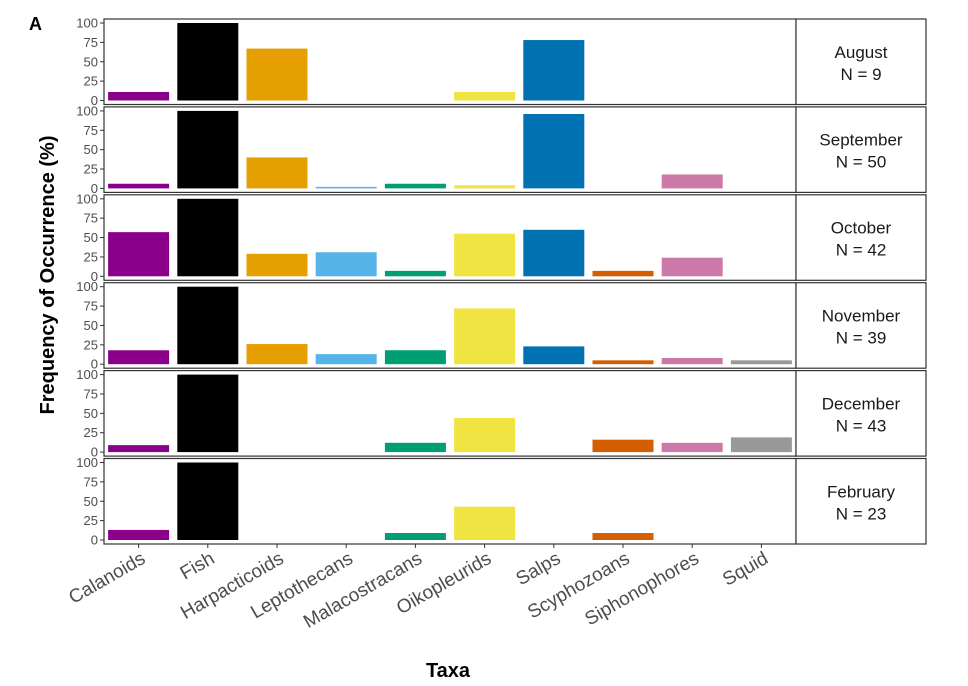 The image size is (968, 686). What do you see at coordinates (208, 149) in the screenshot?
I see `bar-september-fish` at bounding box center [208, 149].